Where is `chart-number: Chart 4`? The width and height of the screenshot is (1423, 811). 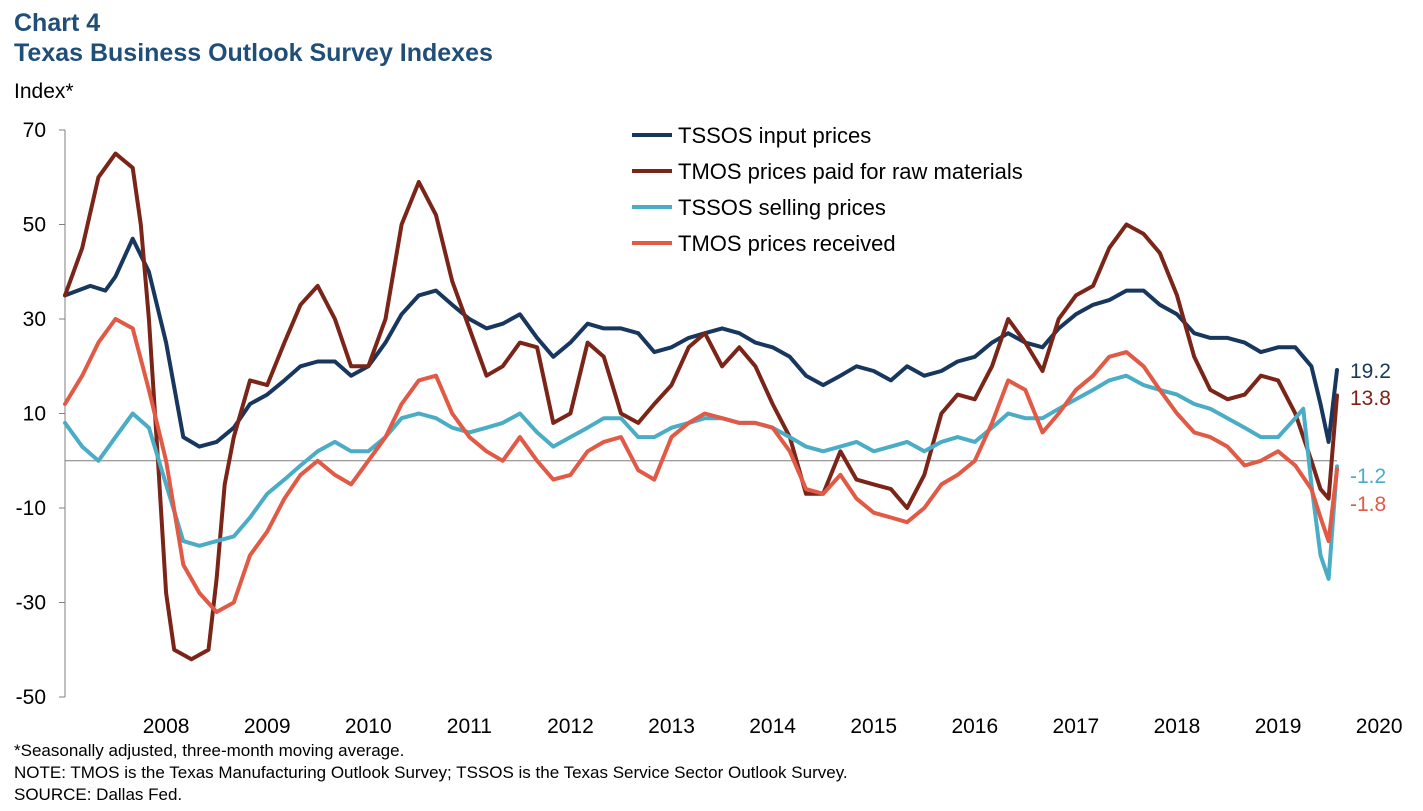 chart-number: Chart 4 is located at coordinates (57, 23).